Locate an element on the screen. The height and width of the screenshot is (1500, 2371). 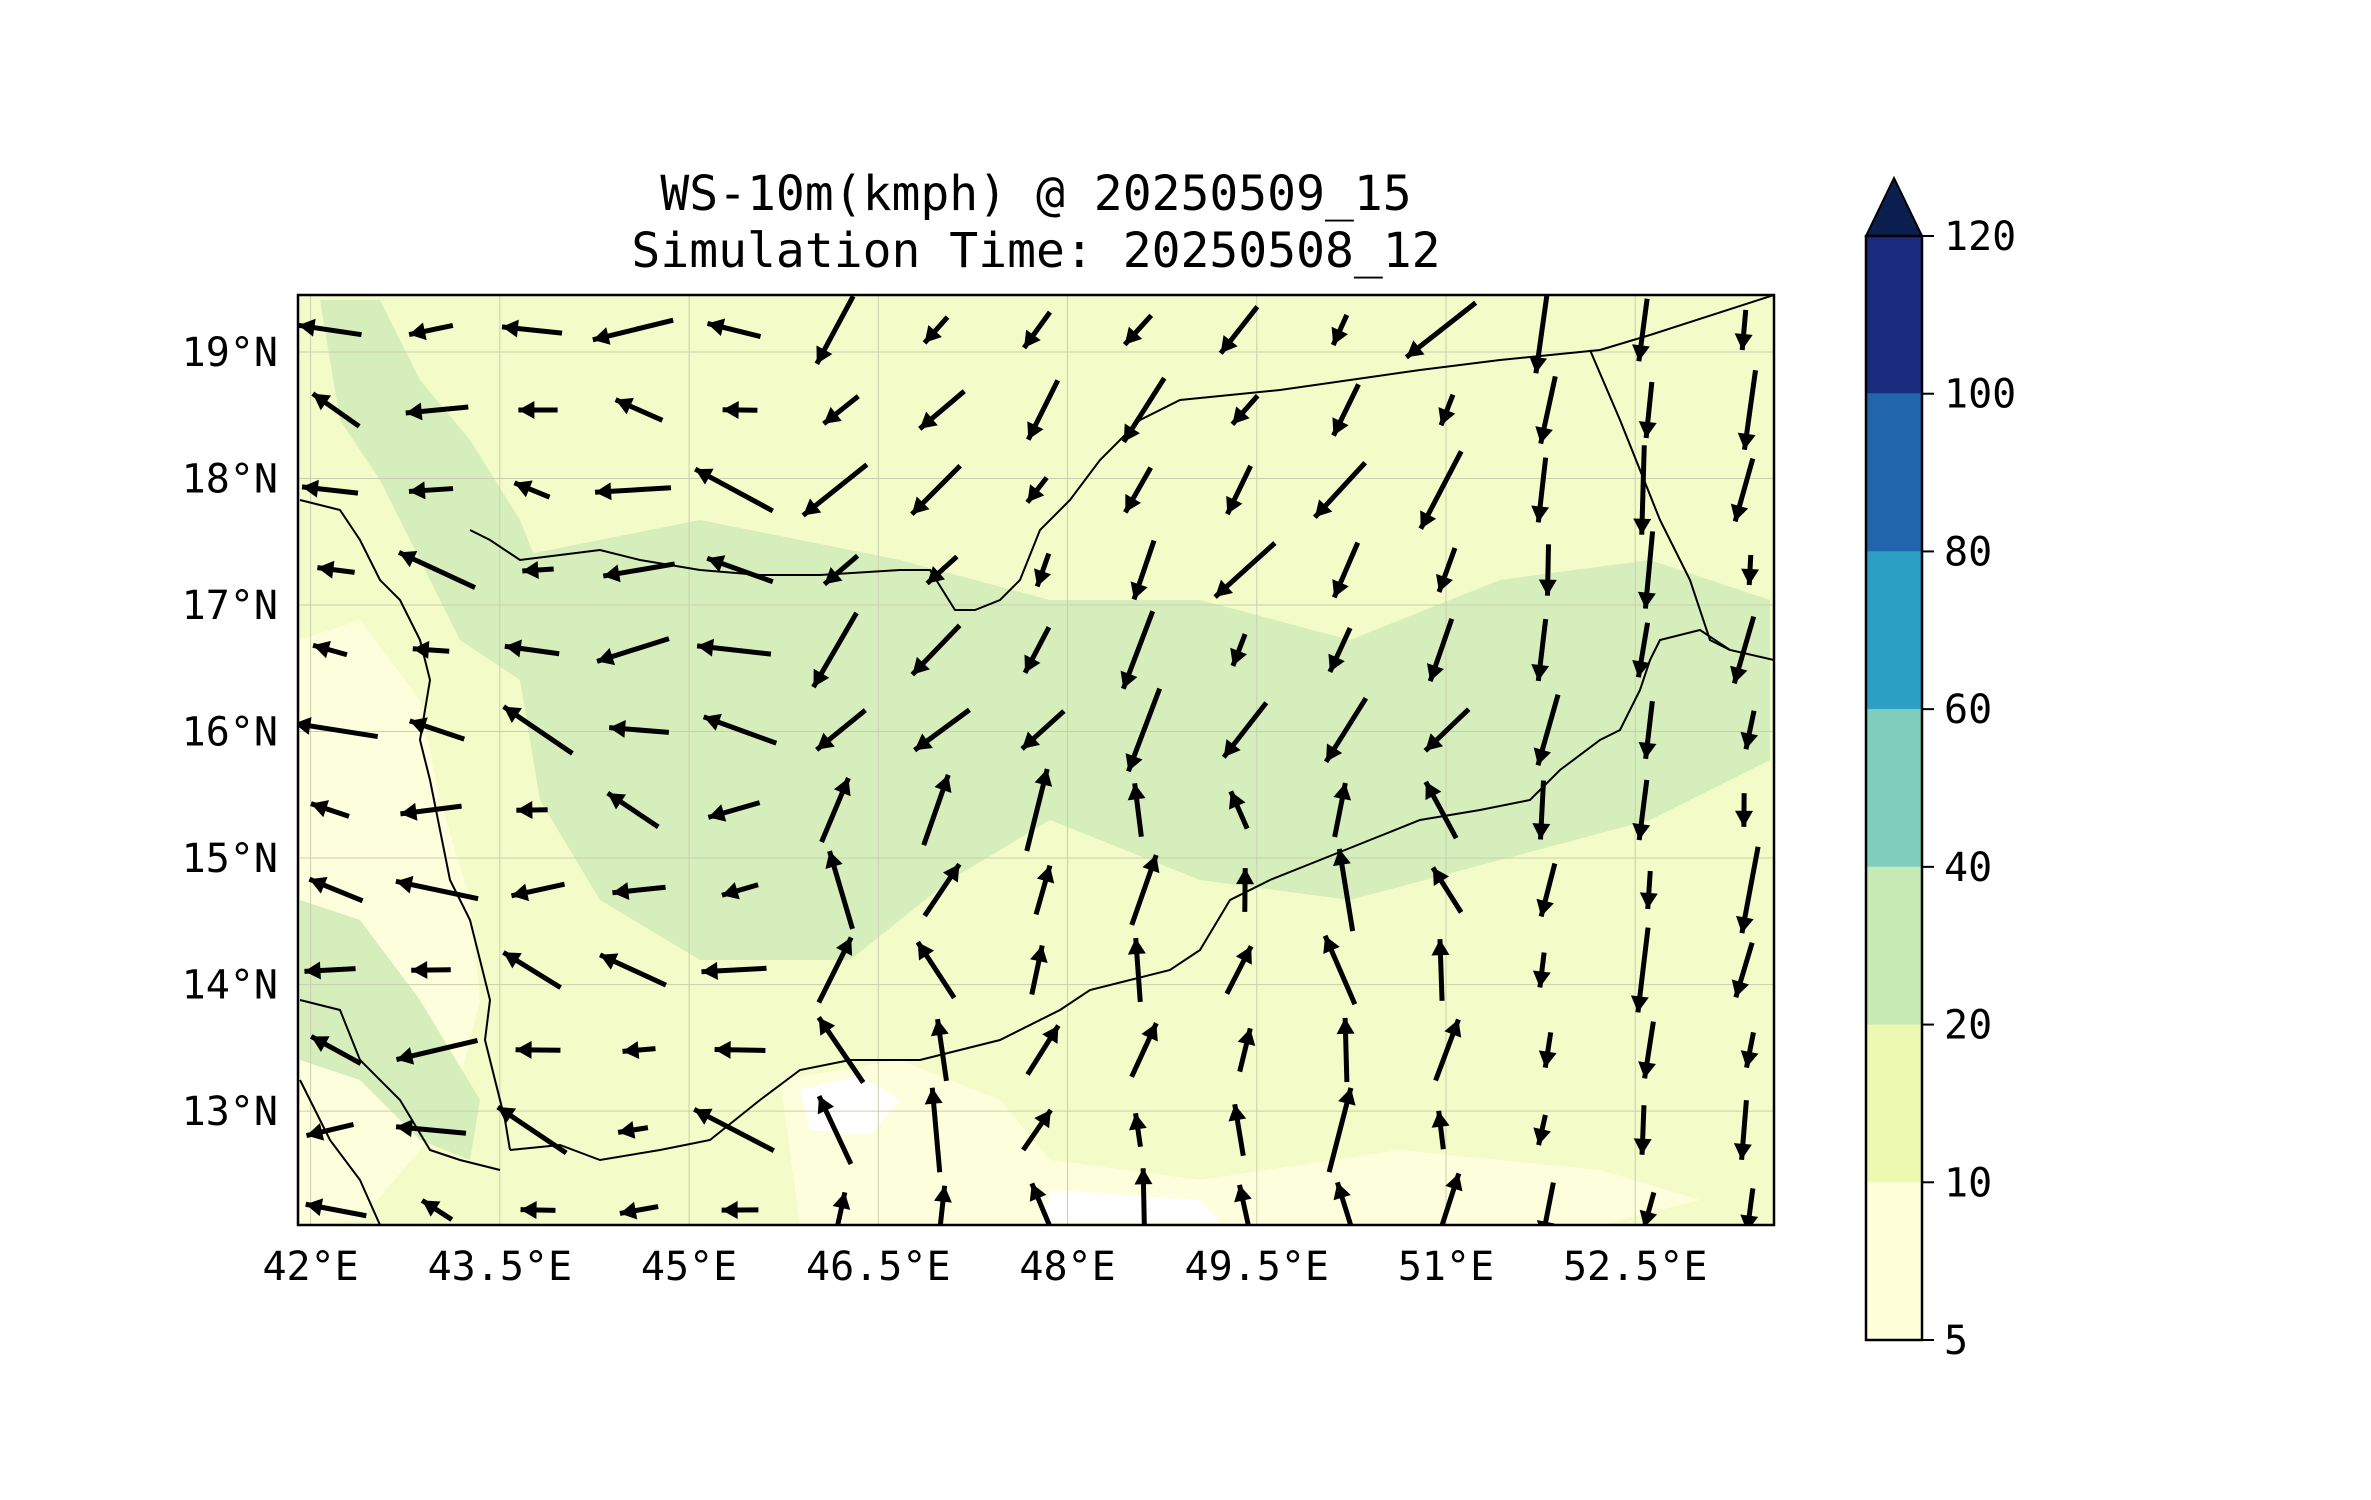
lat-tick-label: 13°N is located at coordinates (230, 1112).